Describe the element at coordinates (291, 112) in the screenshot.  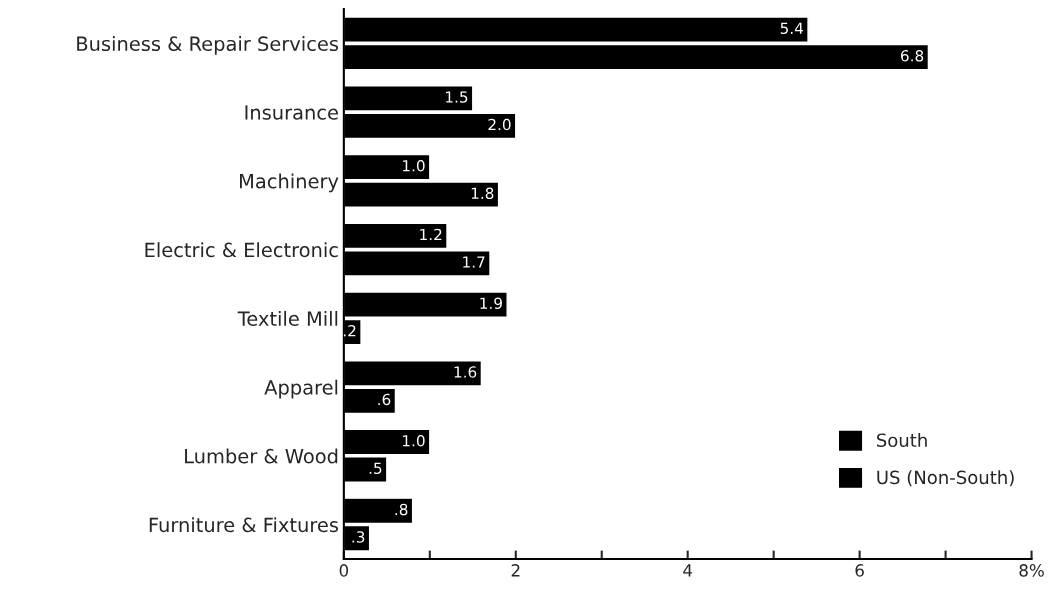
I see `y-tick-label: Insurance` at that location.